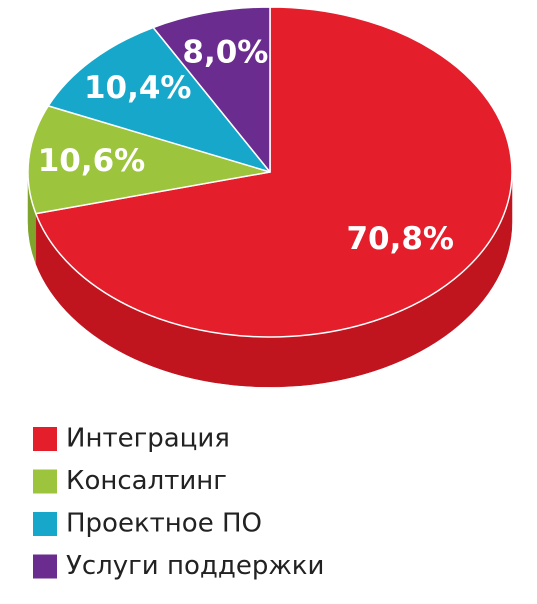  I want to click on data-label: 10,6%, so click(92, 161).